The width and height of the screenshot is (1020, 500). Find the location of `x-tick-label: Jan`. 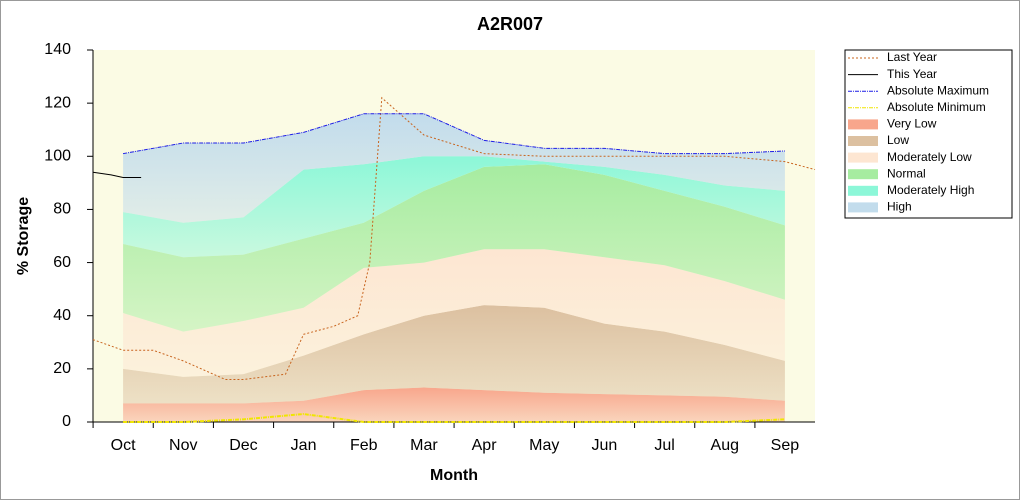

x-tick-label: Jan is located at coordinates (304, 445).